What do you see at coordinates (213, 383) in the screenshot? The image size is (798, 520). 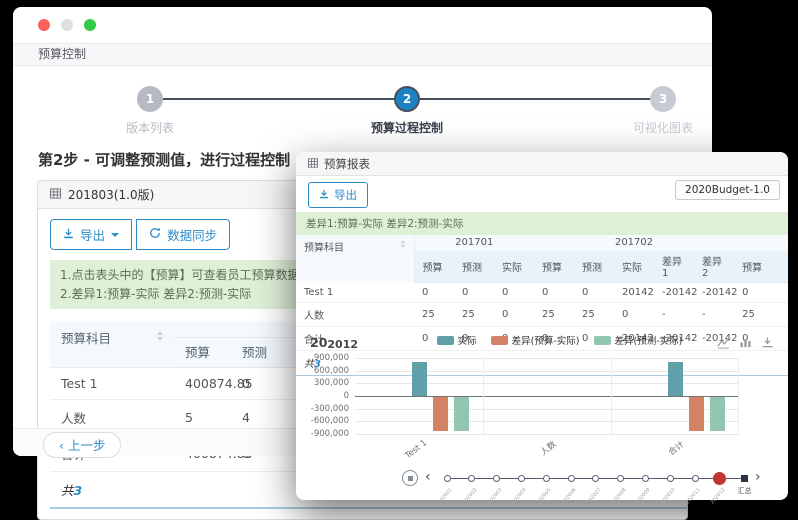 I see `value-cell: 400874.85` at bounding box center [213, 383].